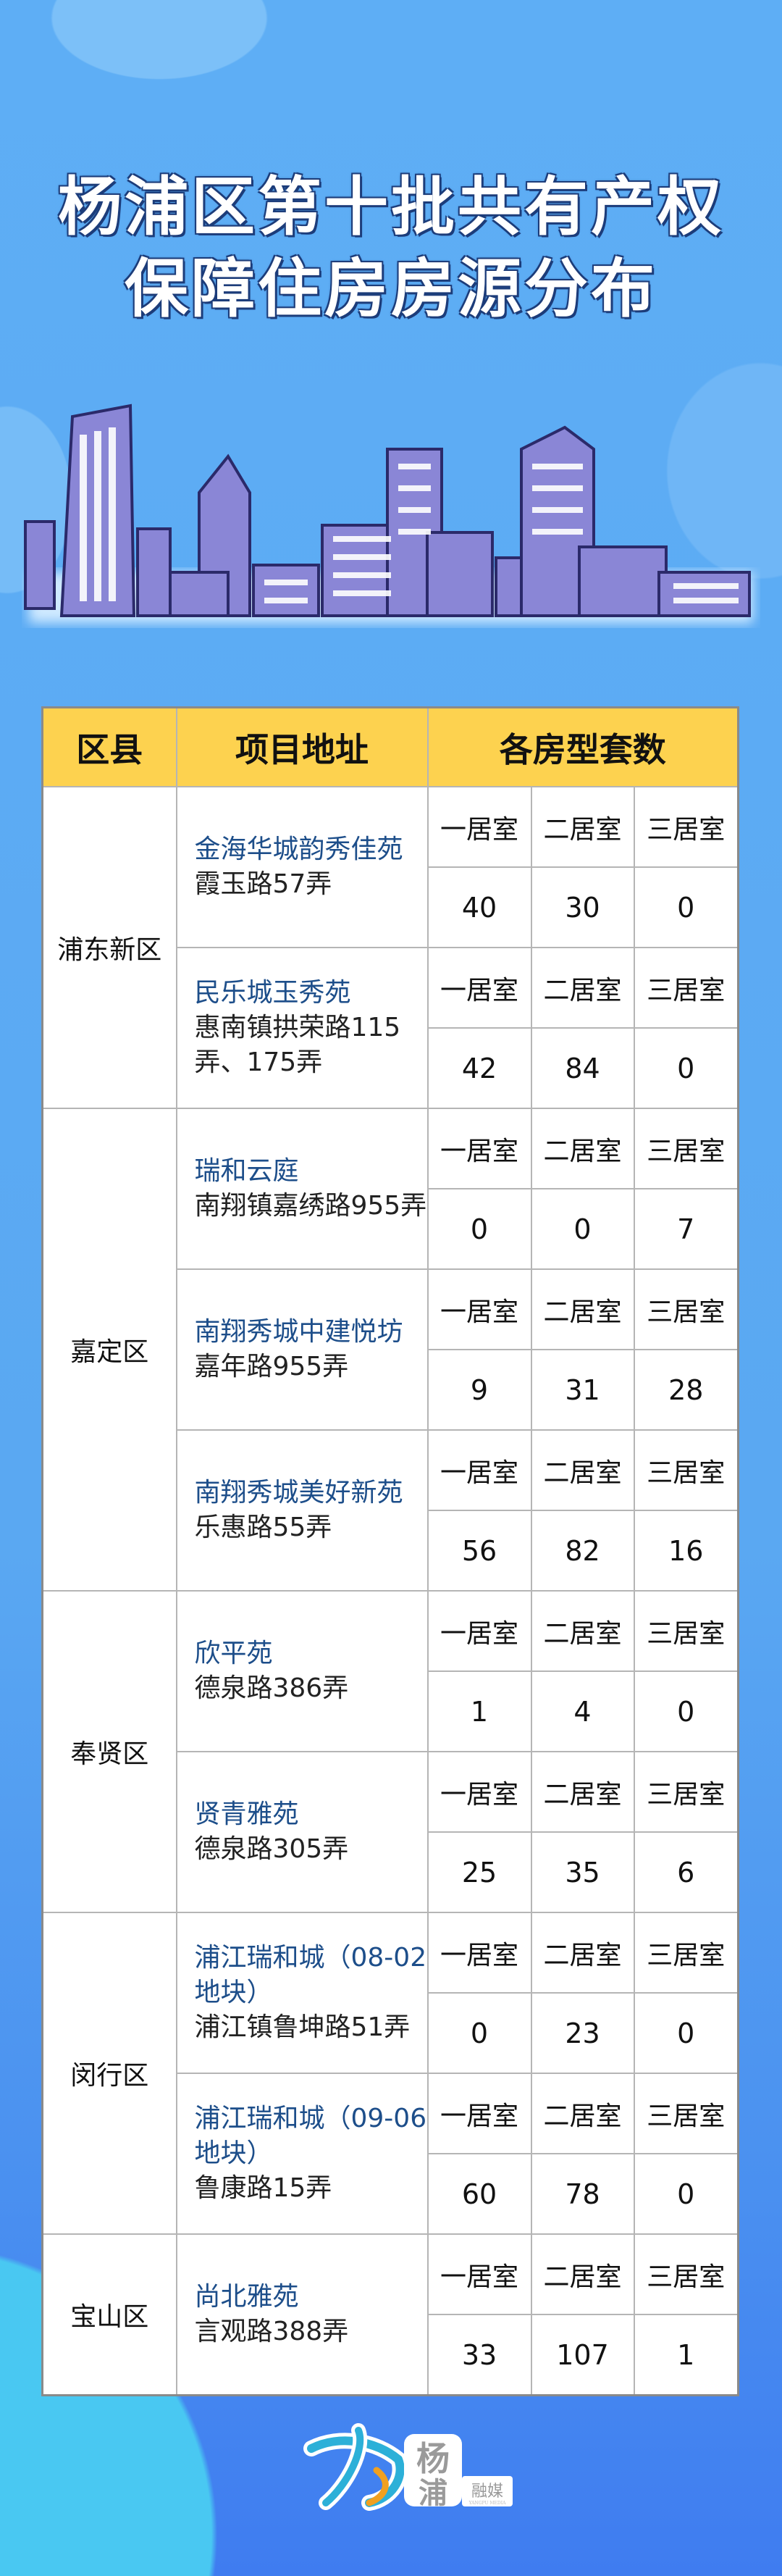 The width and height of the screenshot is (782, 2576). What do you see at coordinates (479, 2355) in the screenshot?
I see `unit-count: 33` at bounding box center [479, 2355].